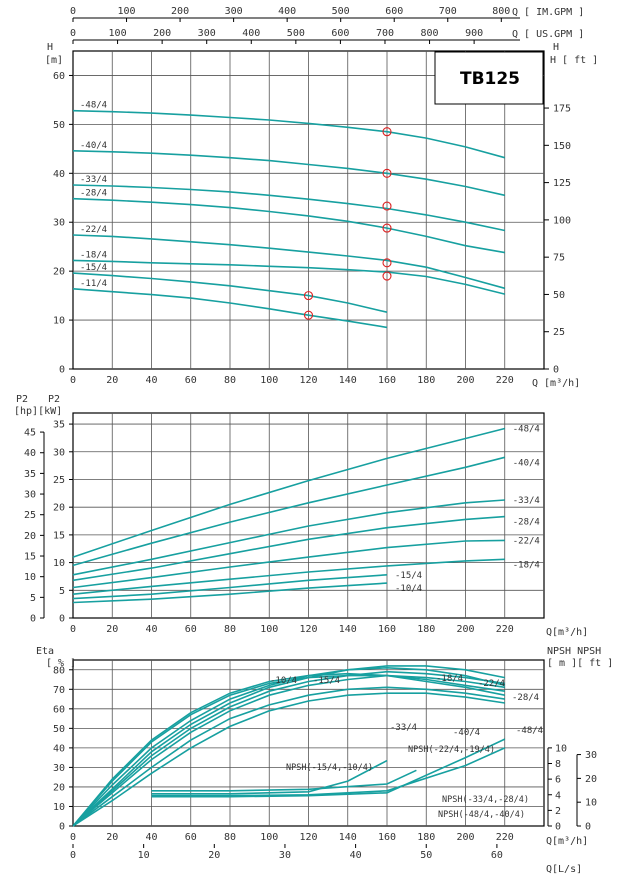 The height and width of the screenshot is (882, 626). I want to click on power-series-label: -33/4, so click(526, 501).